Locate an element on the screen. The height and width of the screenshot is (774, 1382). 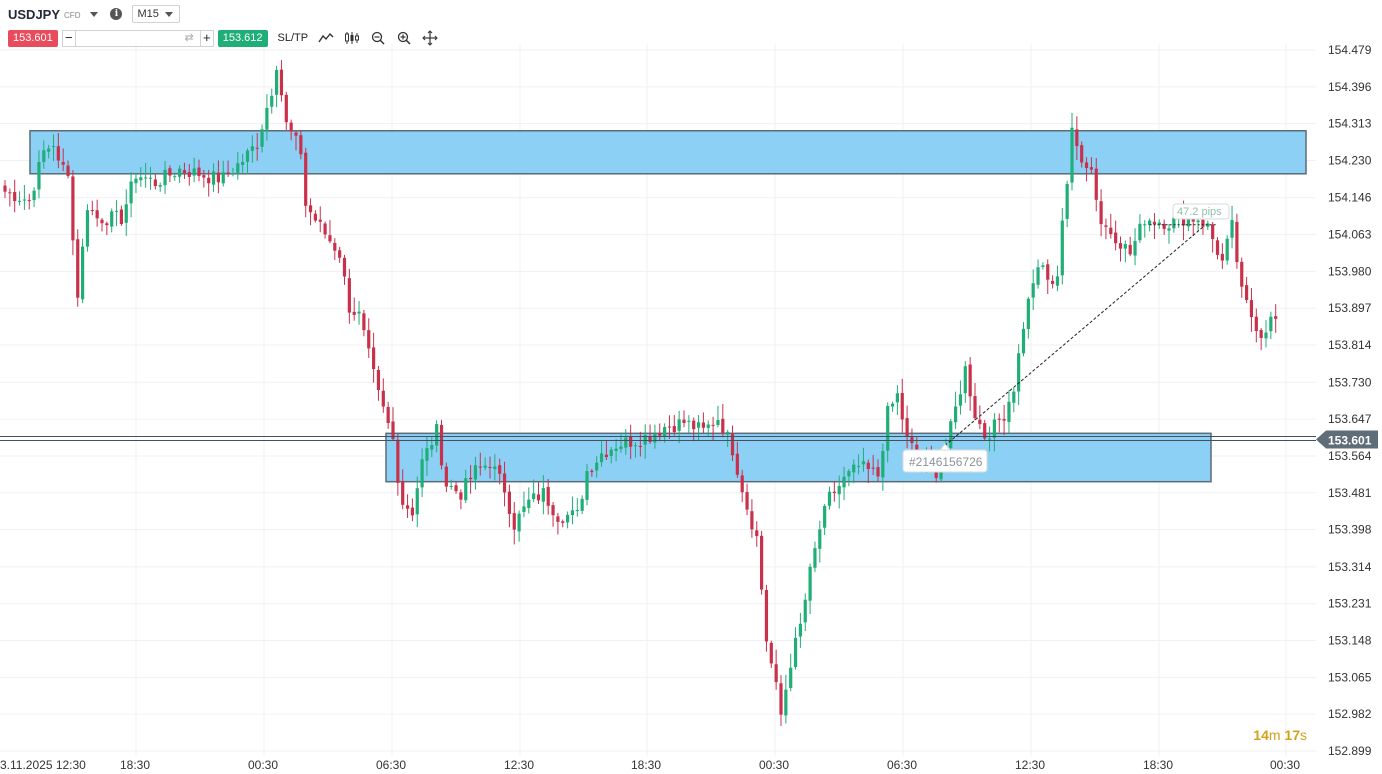
zoom-out-icon is located at coordinates (378, 38).